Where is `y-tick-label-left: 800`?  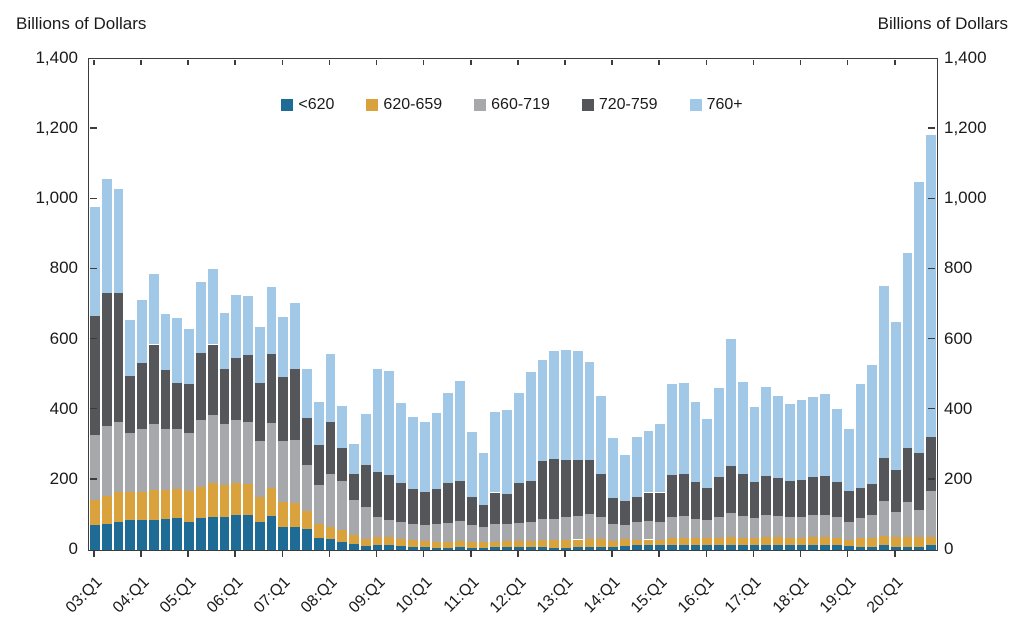 y-tick-label-left: 800 is located at coordinates (63, 268).